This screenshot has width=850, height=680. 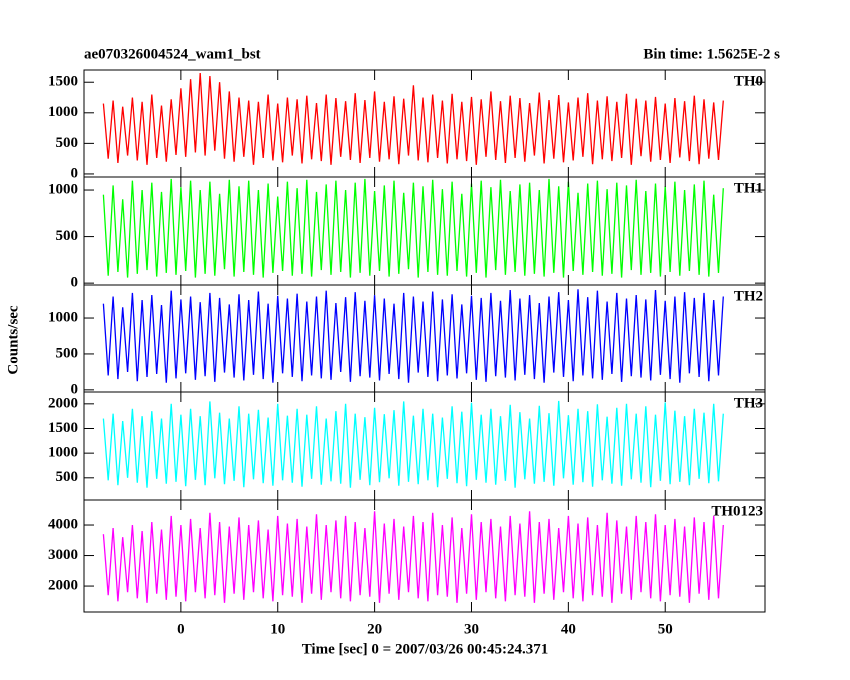 I want to click on chart-subtitle: Bin time: 1.5625E-2 s, so click(x=711, y=54).